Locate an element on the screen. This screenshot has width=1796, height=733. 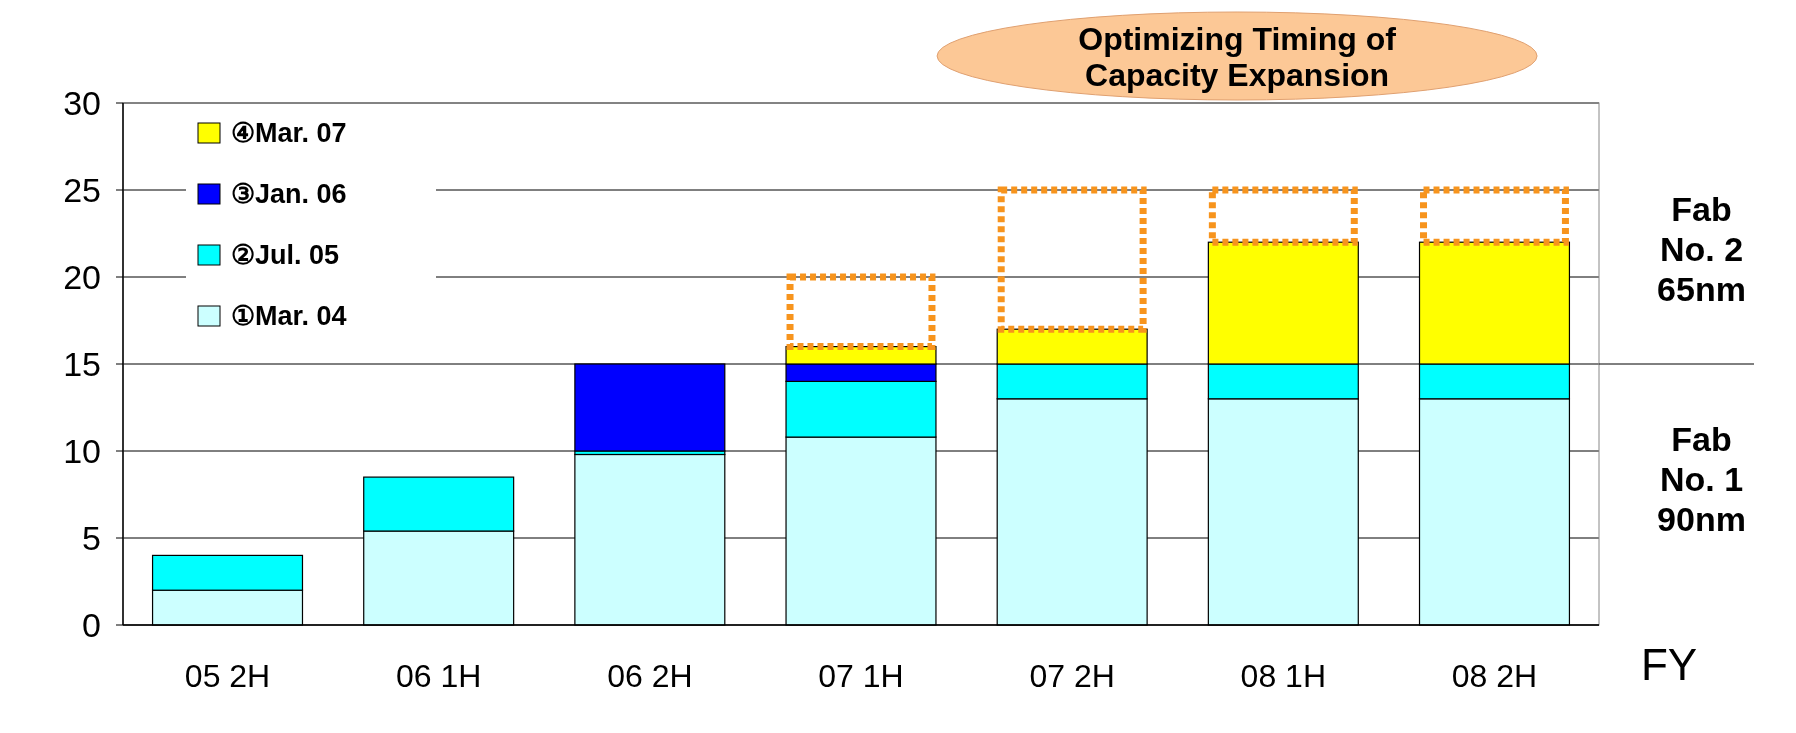
x-tick-label: 06 2H is located at coordinates (650, 676).